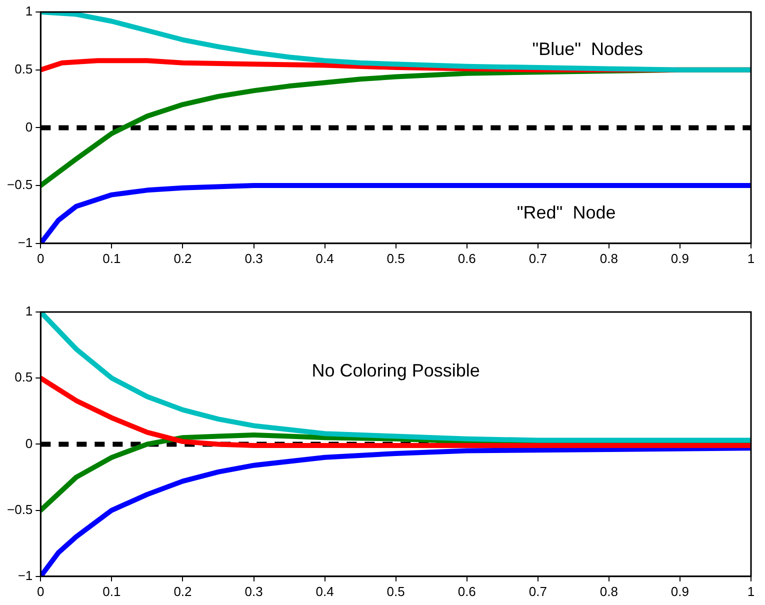 The image size is (765, 605). Describe the element at coordinates (396, 370) in the screenshot. I see `annotation: No Coloring Possible` at that location.